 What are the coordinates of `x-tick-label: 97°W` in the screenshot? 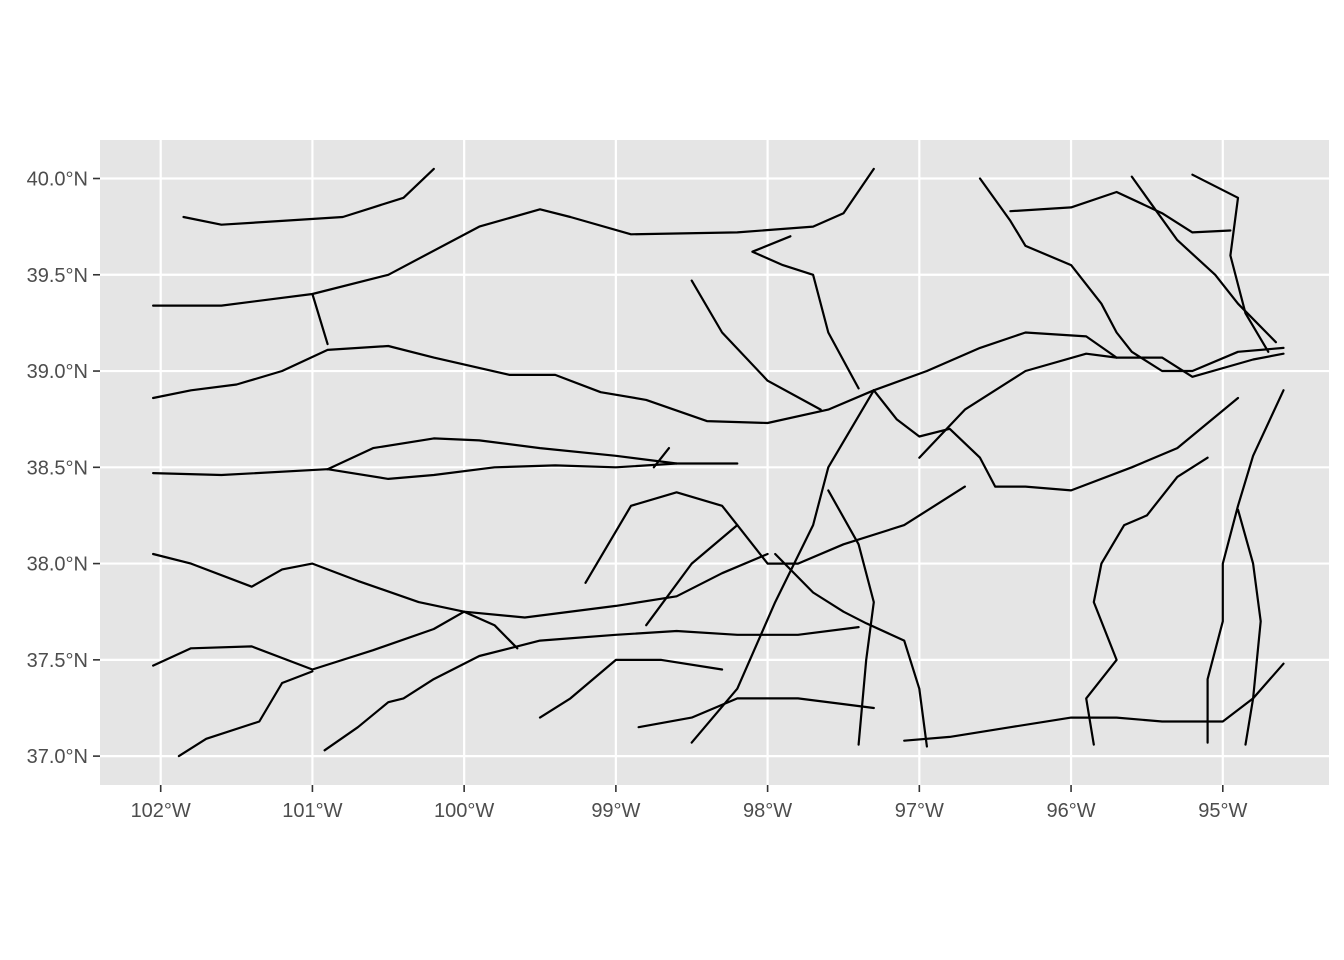 It's located at (919, 811).